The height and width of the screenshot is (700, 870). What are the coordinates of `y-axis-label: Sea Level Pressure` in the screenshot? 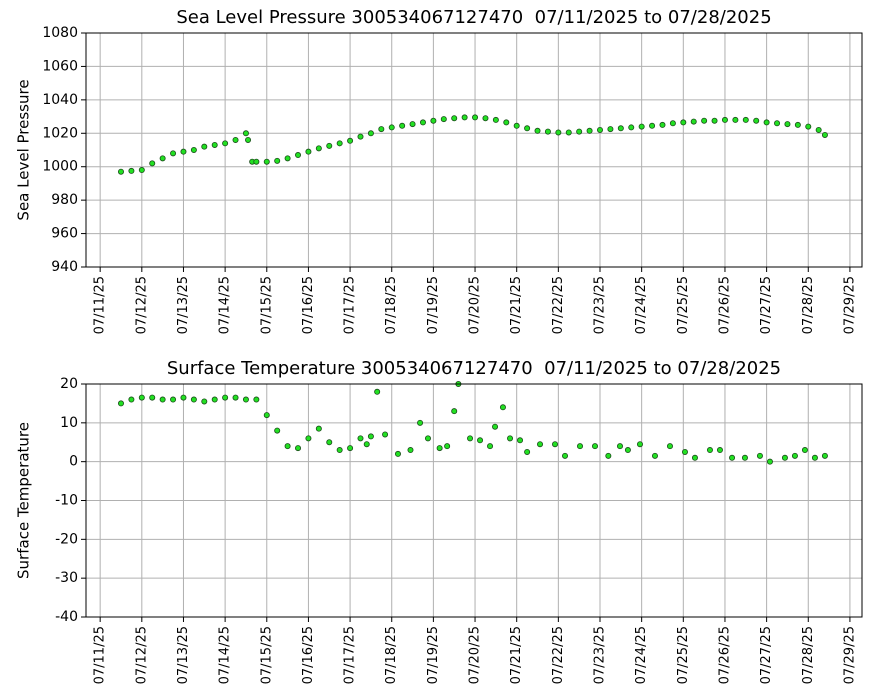 It's located at (24, 149).